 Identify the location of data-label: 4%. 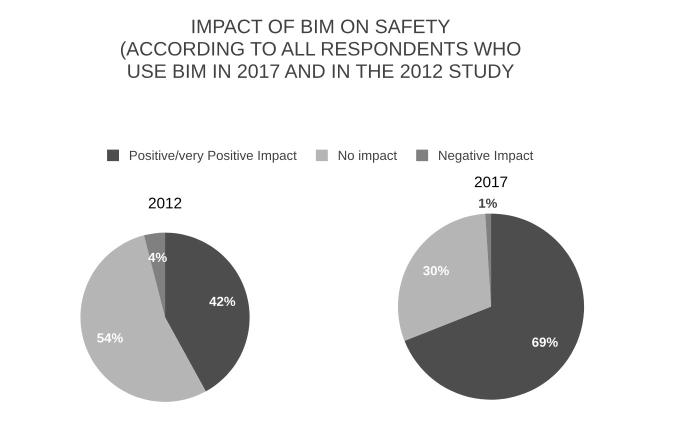
(157, 257).